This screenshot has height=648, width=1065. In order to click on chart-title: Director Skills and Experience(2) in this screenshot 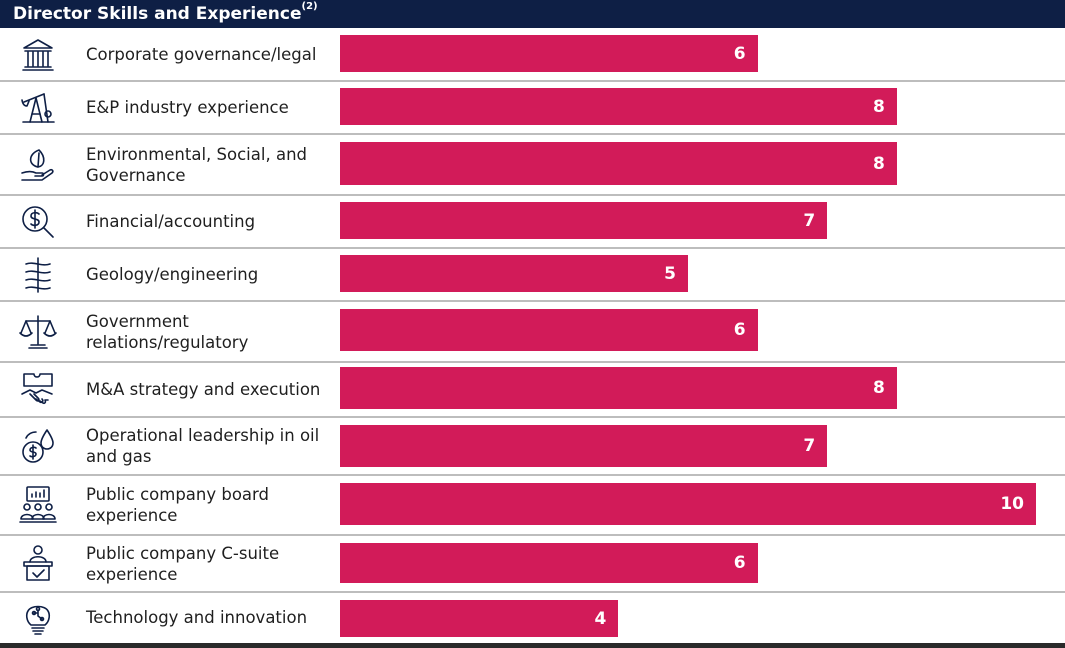, I will do `click(532, 14)`.